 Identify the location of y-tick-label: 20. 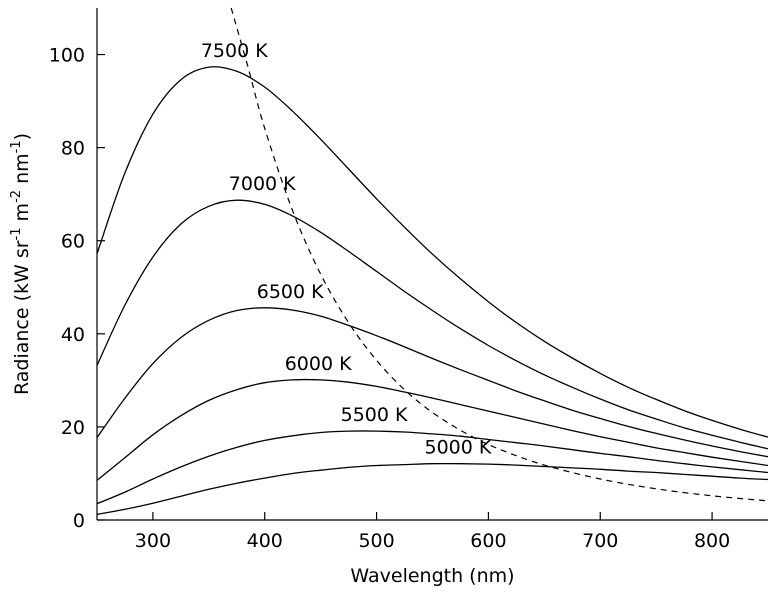
(73, 428).